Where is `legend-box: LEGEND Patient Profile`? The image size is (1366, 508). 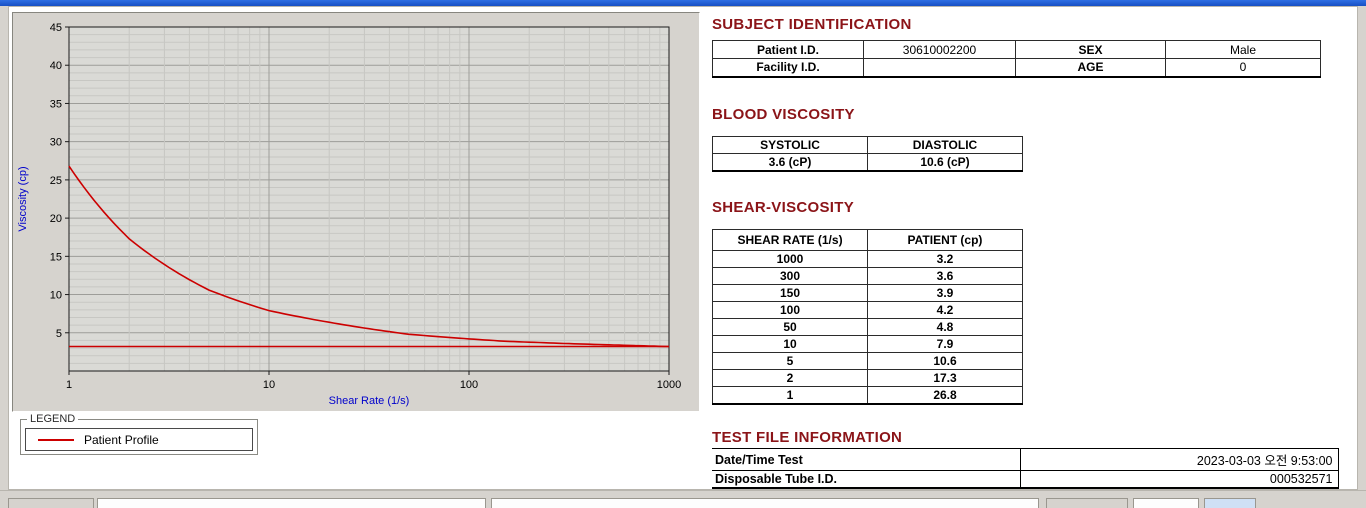 legend-box: LEGEND Patient Profile is located at coordinates (139, 434).